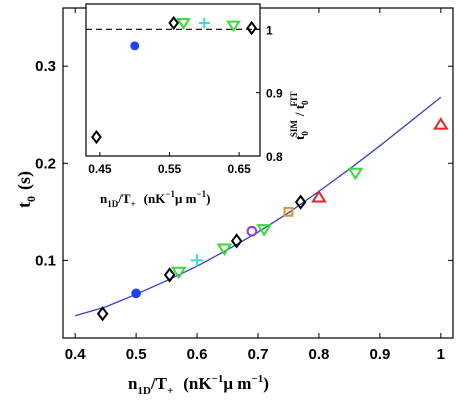 The height and width of the screenshot is (404, 458). What do you see at coordinates (124, 198) in the screenshot?
I see `inset-x-label-mid: /T` at bounding box center [124, 198].